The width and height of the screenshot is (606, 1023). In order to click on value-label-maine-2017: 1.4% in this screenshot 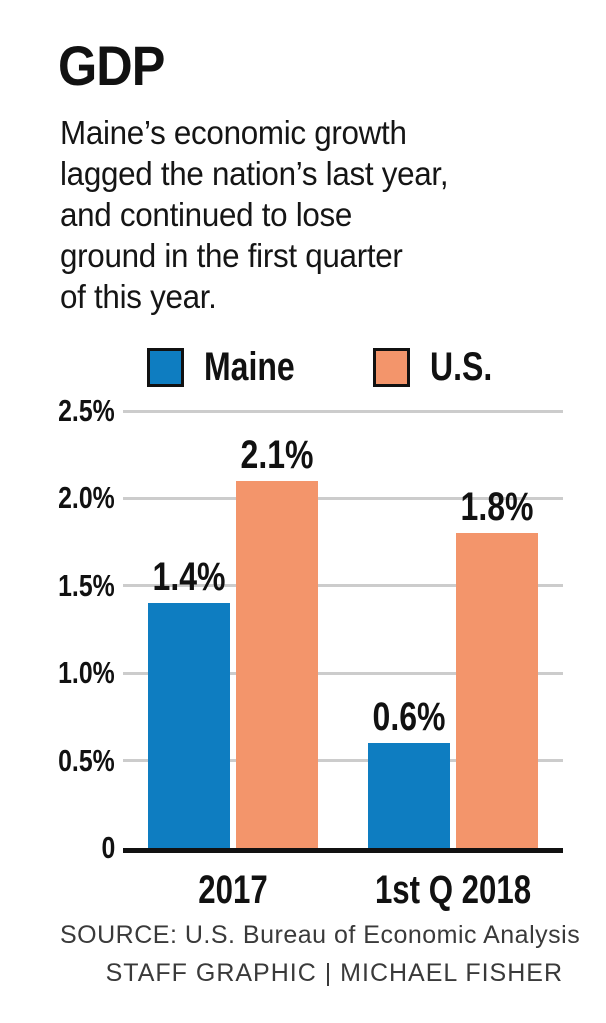, I will do `click(189, 577)`.